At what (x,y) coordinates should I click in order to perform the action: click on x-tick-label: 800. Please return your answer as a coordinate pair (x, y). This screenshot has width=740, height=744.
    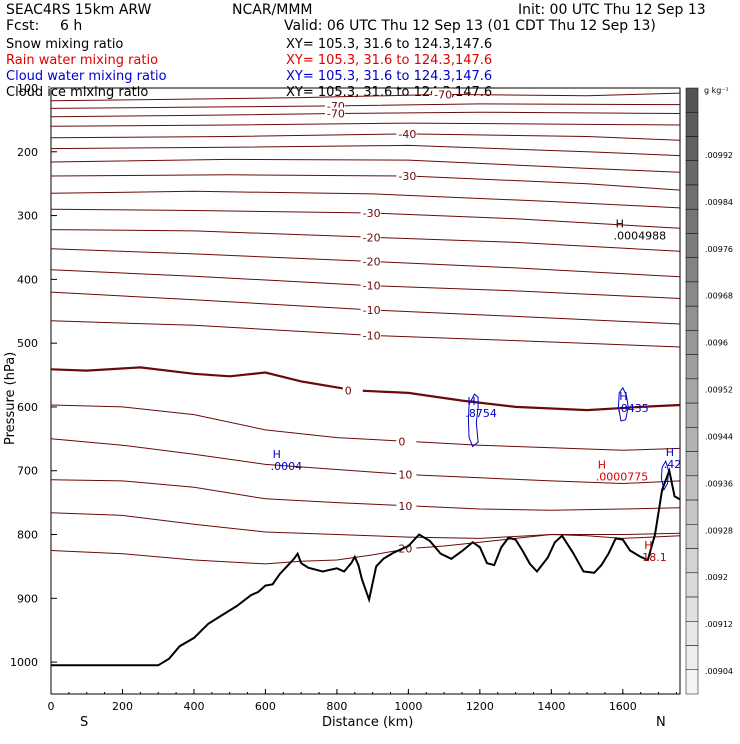
    Looking at the image, I should click on (336, 706).